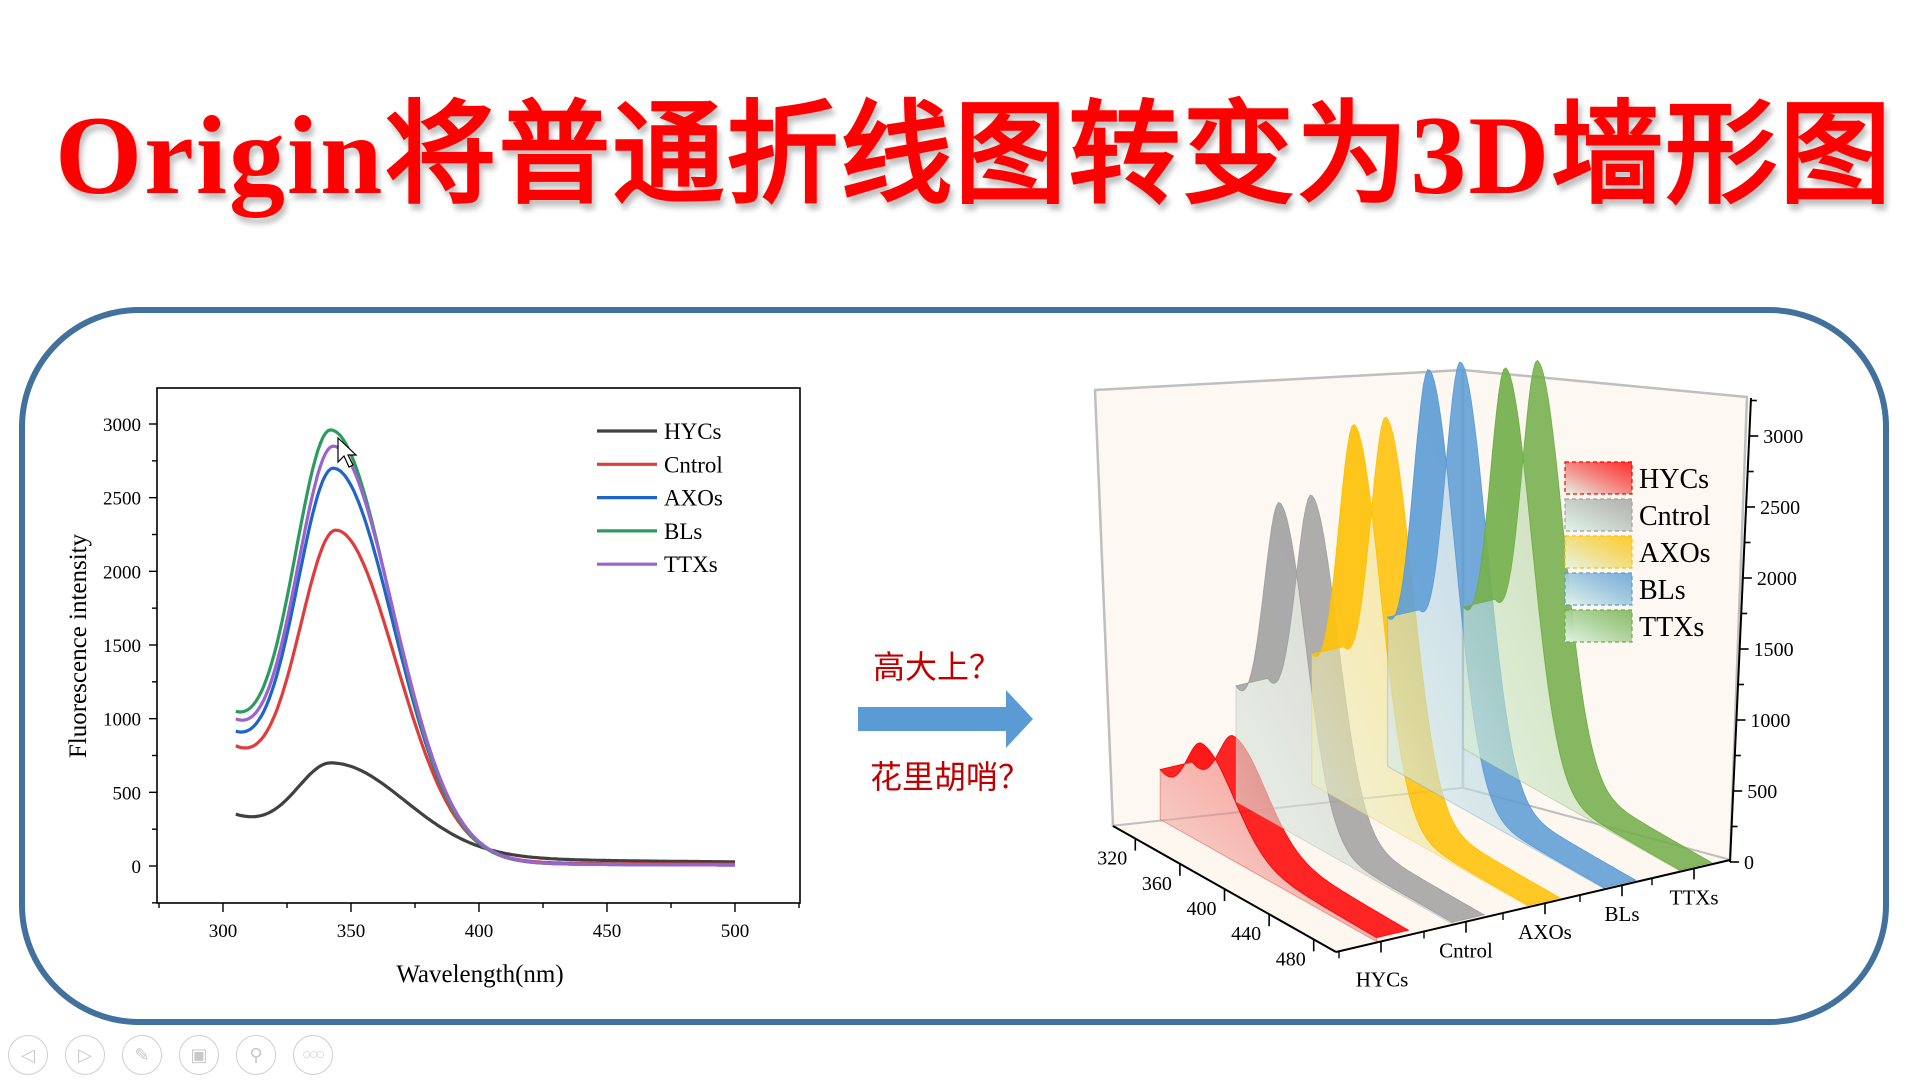 The height and width of the screenshot is (1080, 1918). Describe the element at coordinates (937, 667) in the screenshot. I see `question-fancy: 高大上？` at that location.